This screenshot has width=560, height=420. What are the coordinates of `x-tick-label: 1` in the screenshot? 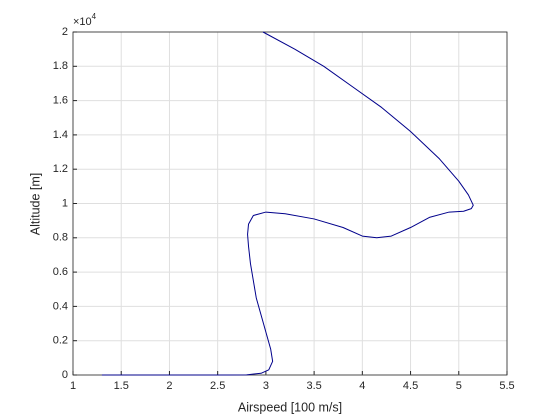 It's located at (73, 386).